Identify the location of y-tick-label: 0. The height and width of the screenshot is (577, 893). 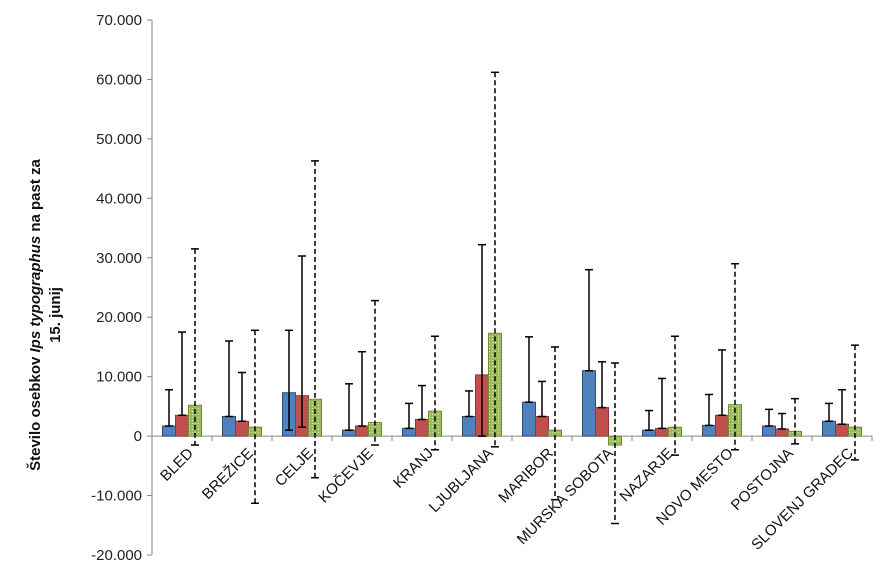
(138, 436).